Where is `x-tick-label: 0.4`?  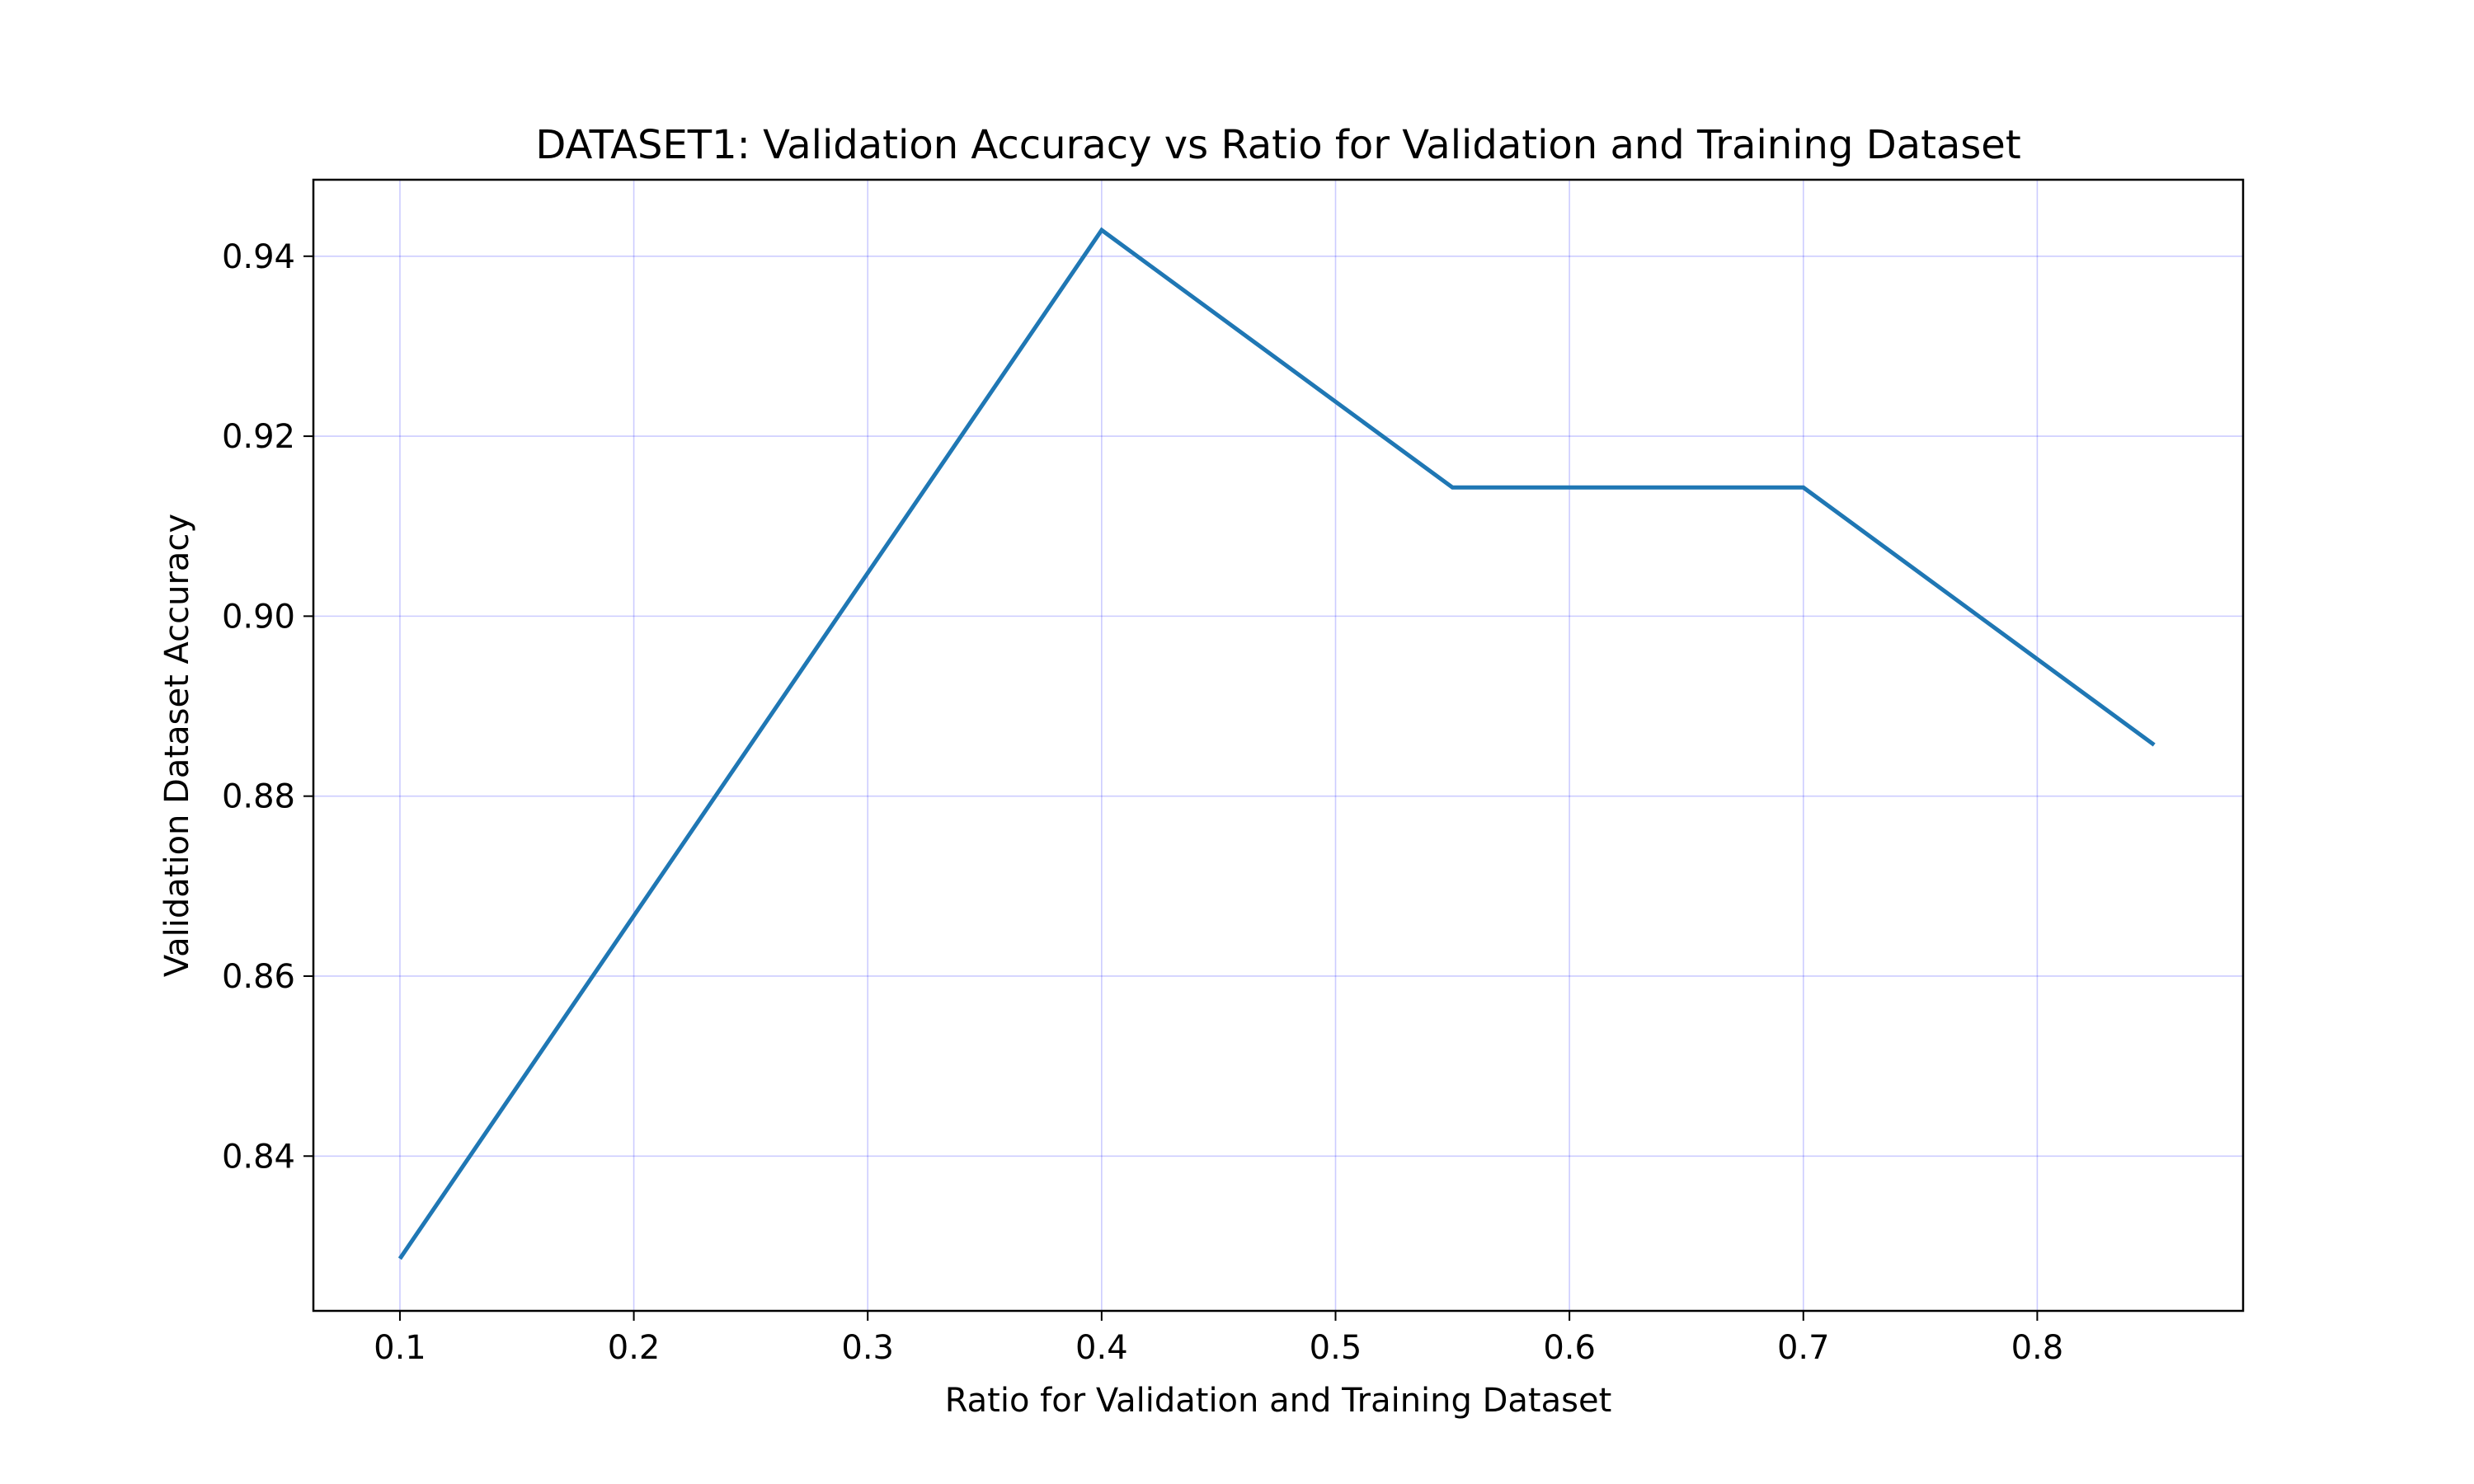 x-tick-label: 0.4 is located at coordinates (1101, 1348).